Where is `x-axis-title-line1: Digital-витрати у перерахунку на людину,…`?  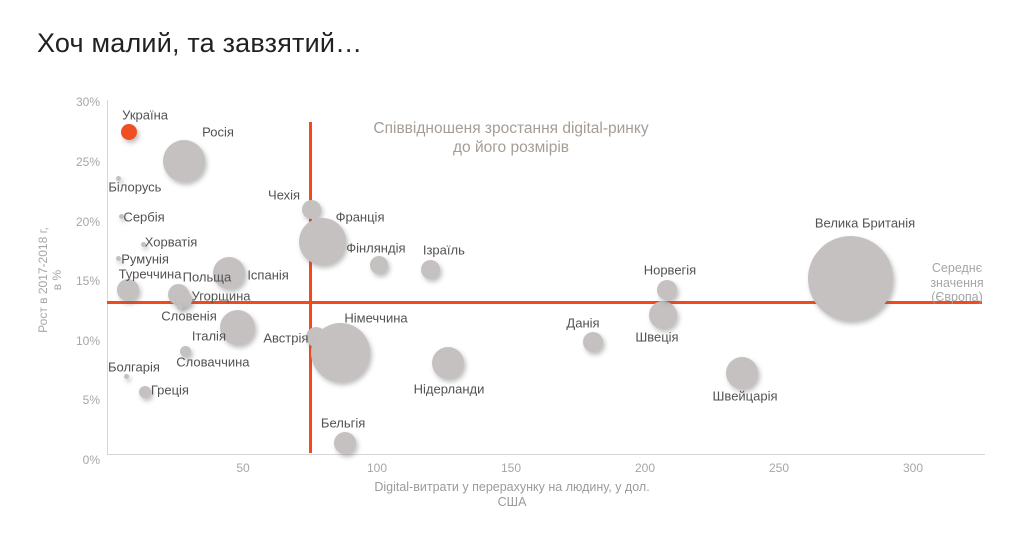 x-axis-title-line1: Digital-витрати у перерахунку на людину,… is located at coordinates (512, 487).